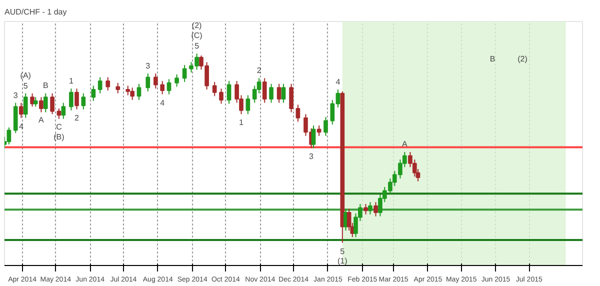 The image size is (600, 286). I want to click on annotation: (1), so click(343, 261).